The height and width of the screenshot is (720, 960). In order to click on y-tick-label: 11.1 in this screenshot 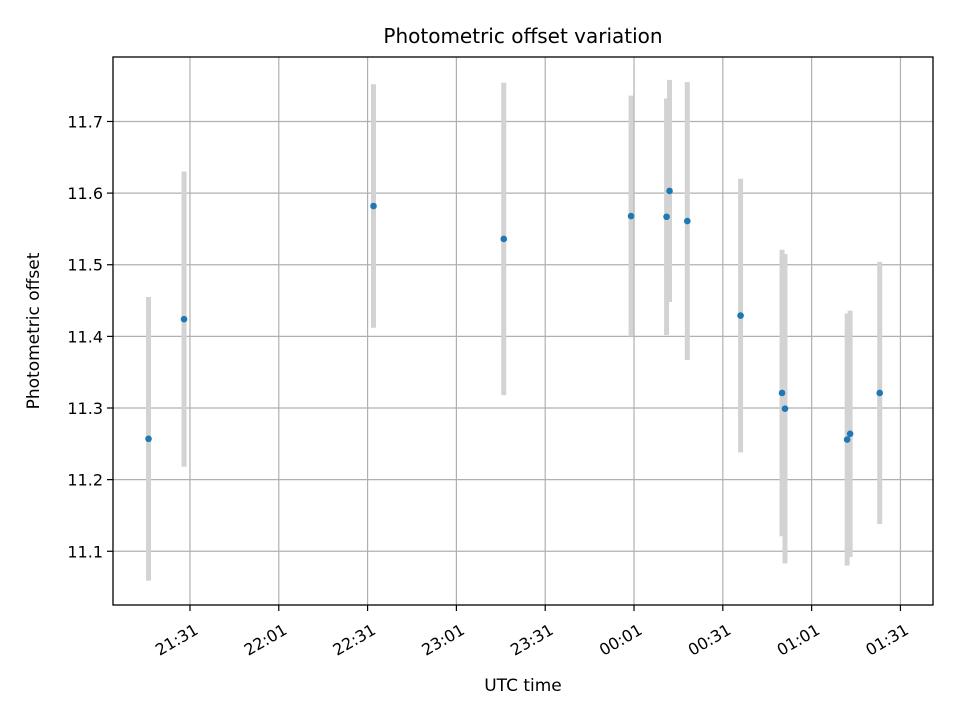, I will do `click(85, 551)`.